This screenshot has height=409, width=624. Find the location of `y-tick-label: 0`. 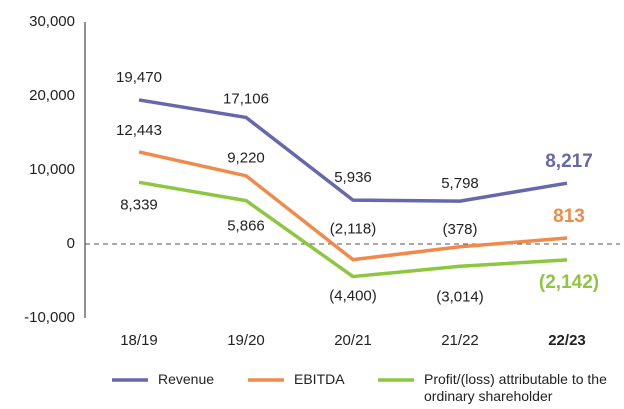

y-tick-label: 0 is located at coordinates (71, 243).